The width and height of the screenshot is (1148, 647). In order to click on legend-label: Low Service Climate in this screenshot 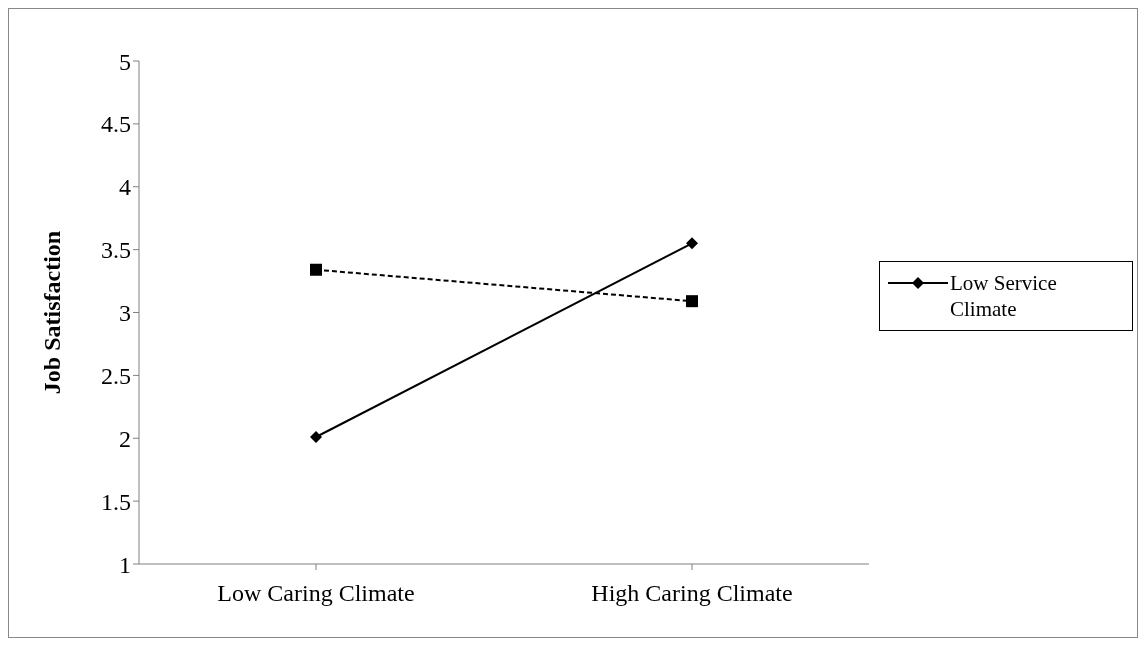, I will do `click(1004, 296)`.